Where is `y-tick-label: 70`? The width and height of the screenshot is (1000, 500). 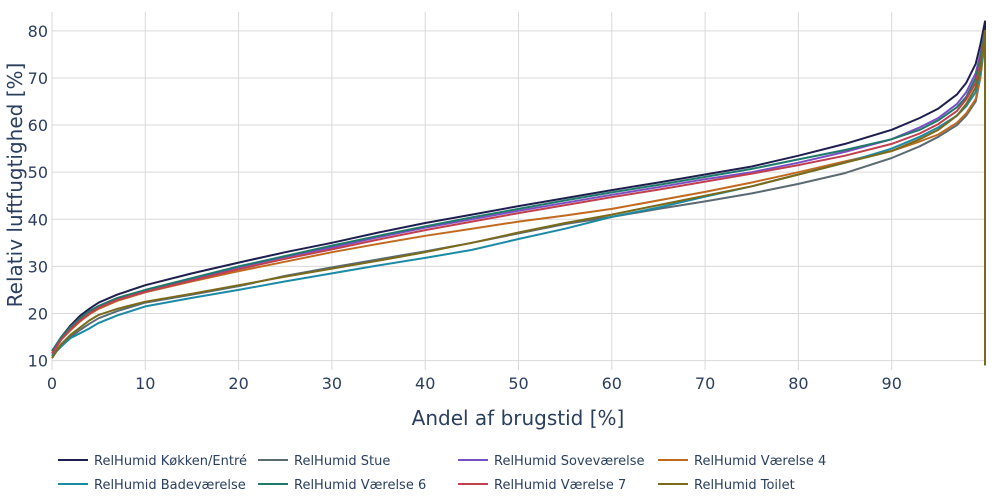 y-tick-label: 70 is located at coordinates (38, 78).